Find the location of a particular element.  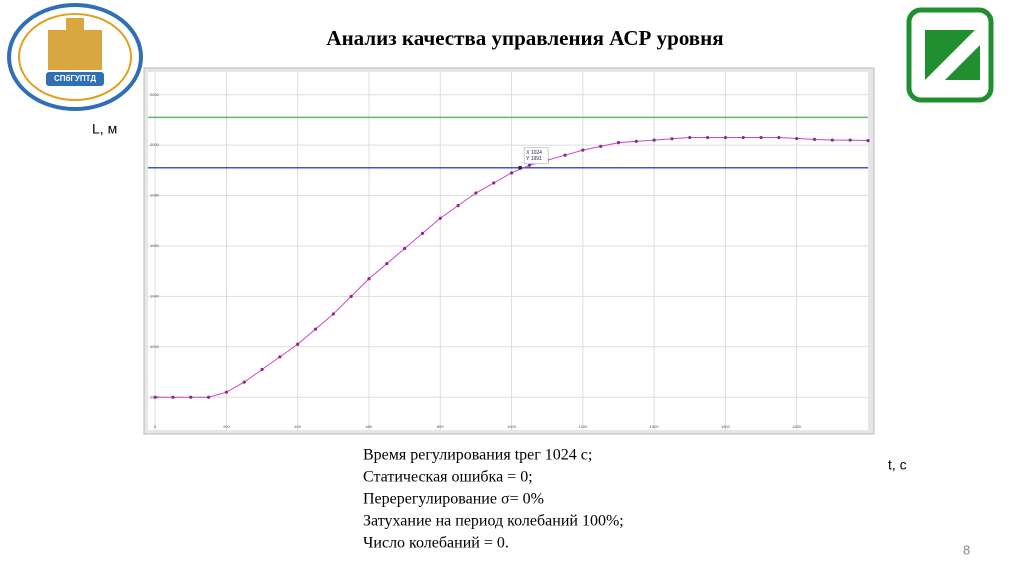

note-line: Время регулирования tрег 1024 с; is located at coordinates (477, 455).